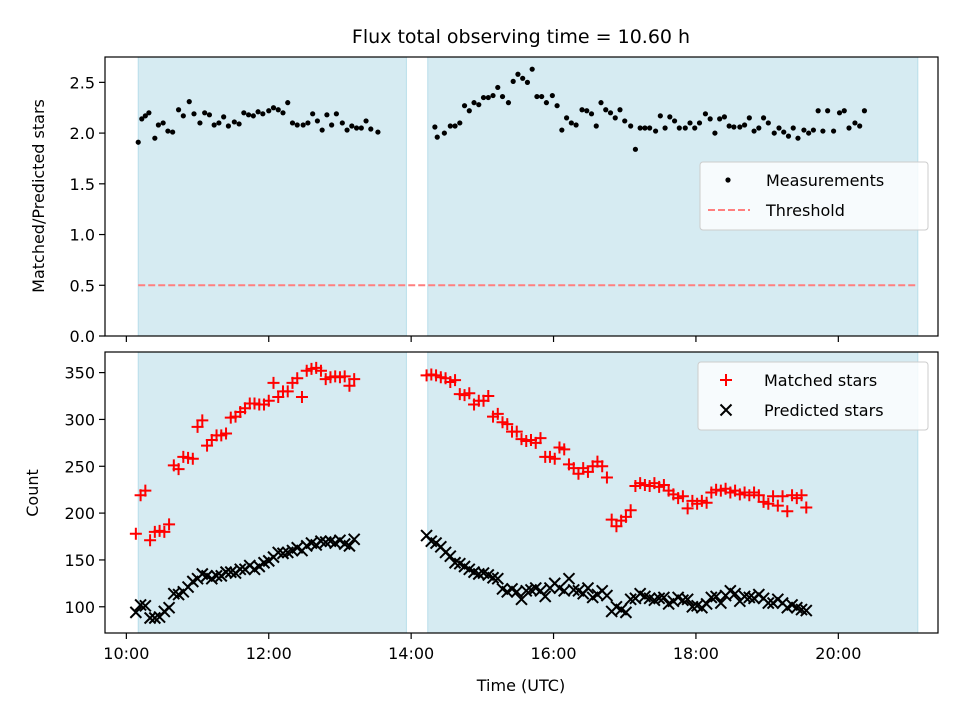 The height and width of the screenshot is (720, 960). Describe the element at coordinates (520, 685) in the screenshot. I see `x-axis-label: Time (UTC)` at that location.